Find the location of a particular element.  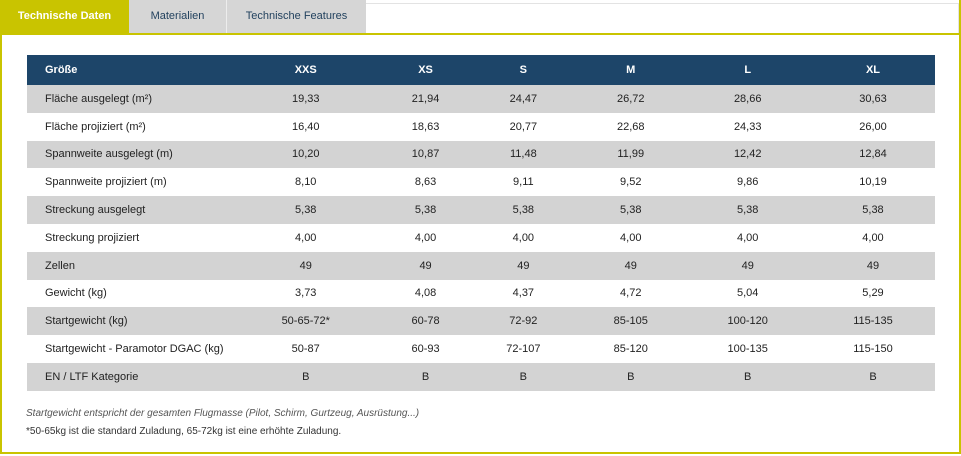

tab-technische-daten: Technische Daten is located at coordinates (64, 16).